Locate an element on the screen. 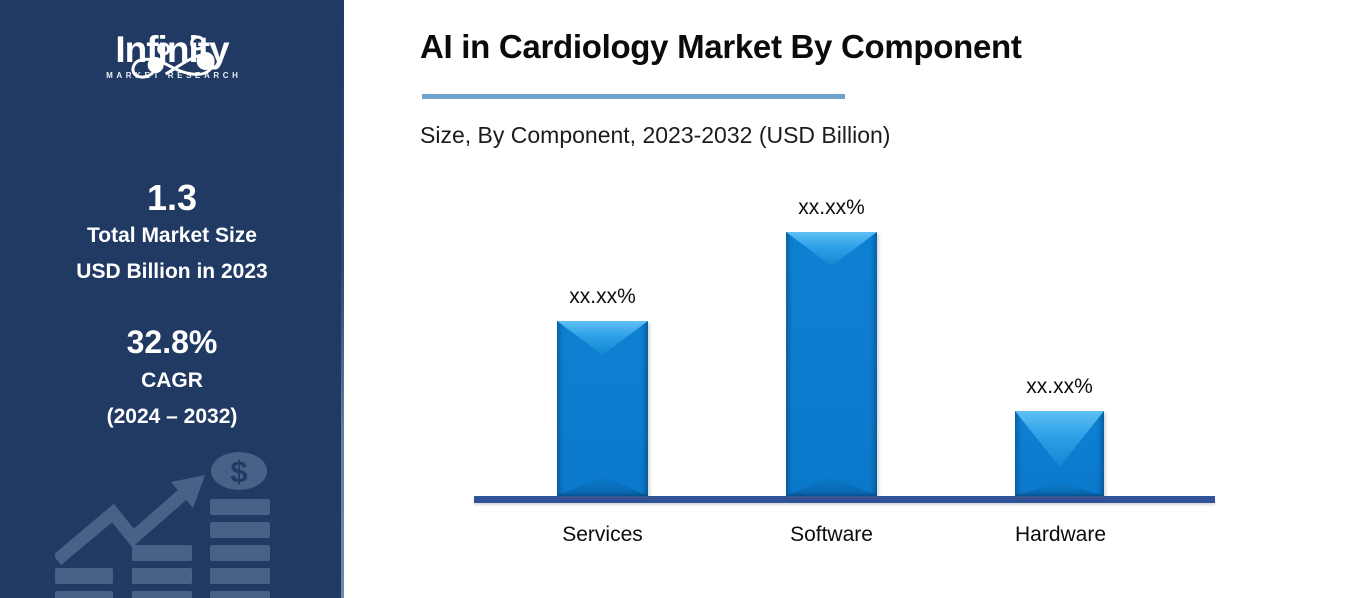 The height and width of the screenshot is (598, 1356). growth-arrow-icon is located at coordinates (130, 520).